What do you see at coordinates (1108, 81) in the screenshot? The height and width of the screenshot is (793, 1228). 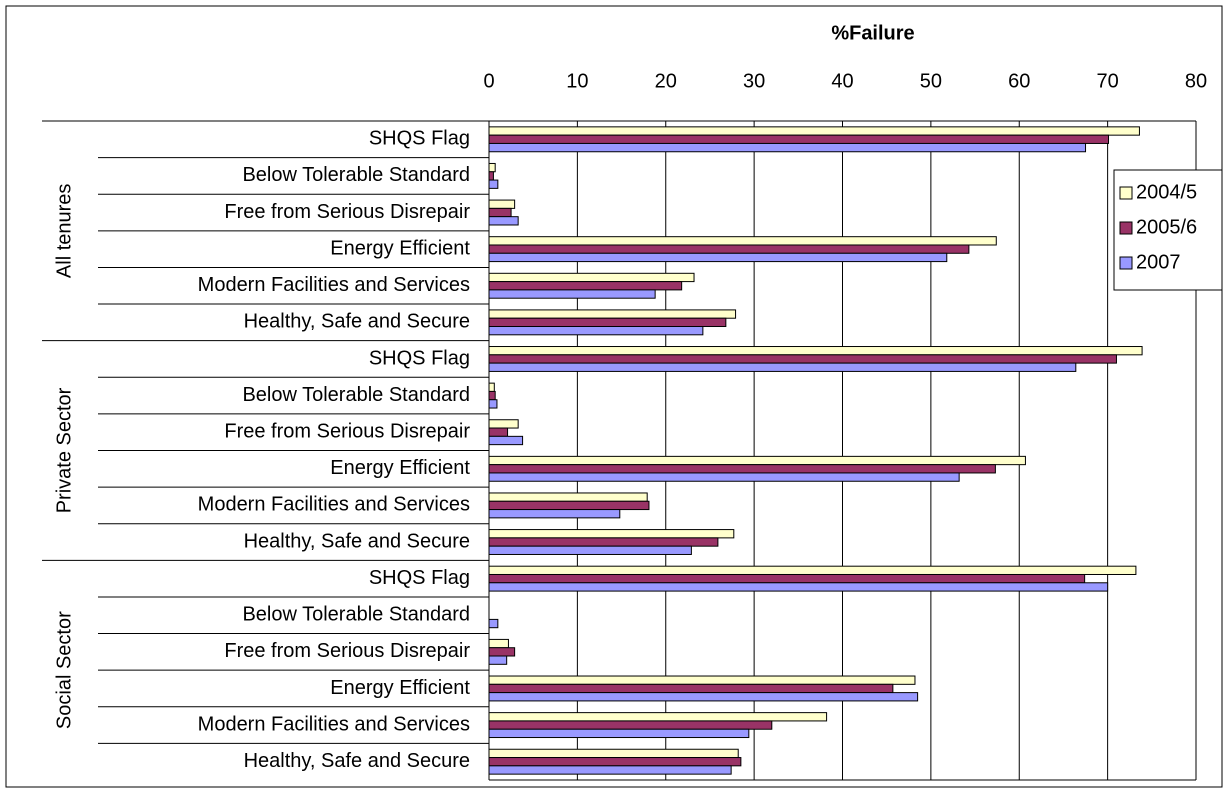 I see `x-tick-label: 70` at bounding box center [1108, 81].